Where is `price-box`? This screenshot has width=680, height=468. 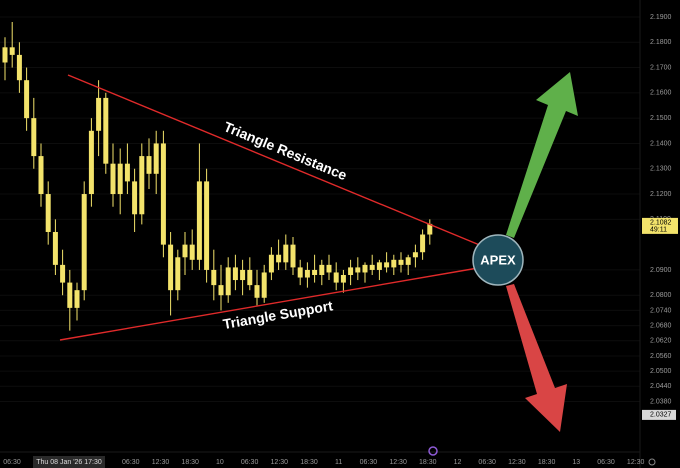 price-box is located at coordinates (660, 225).